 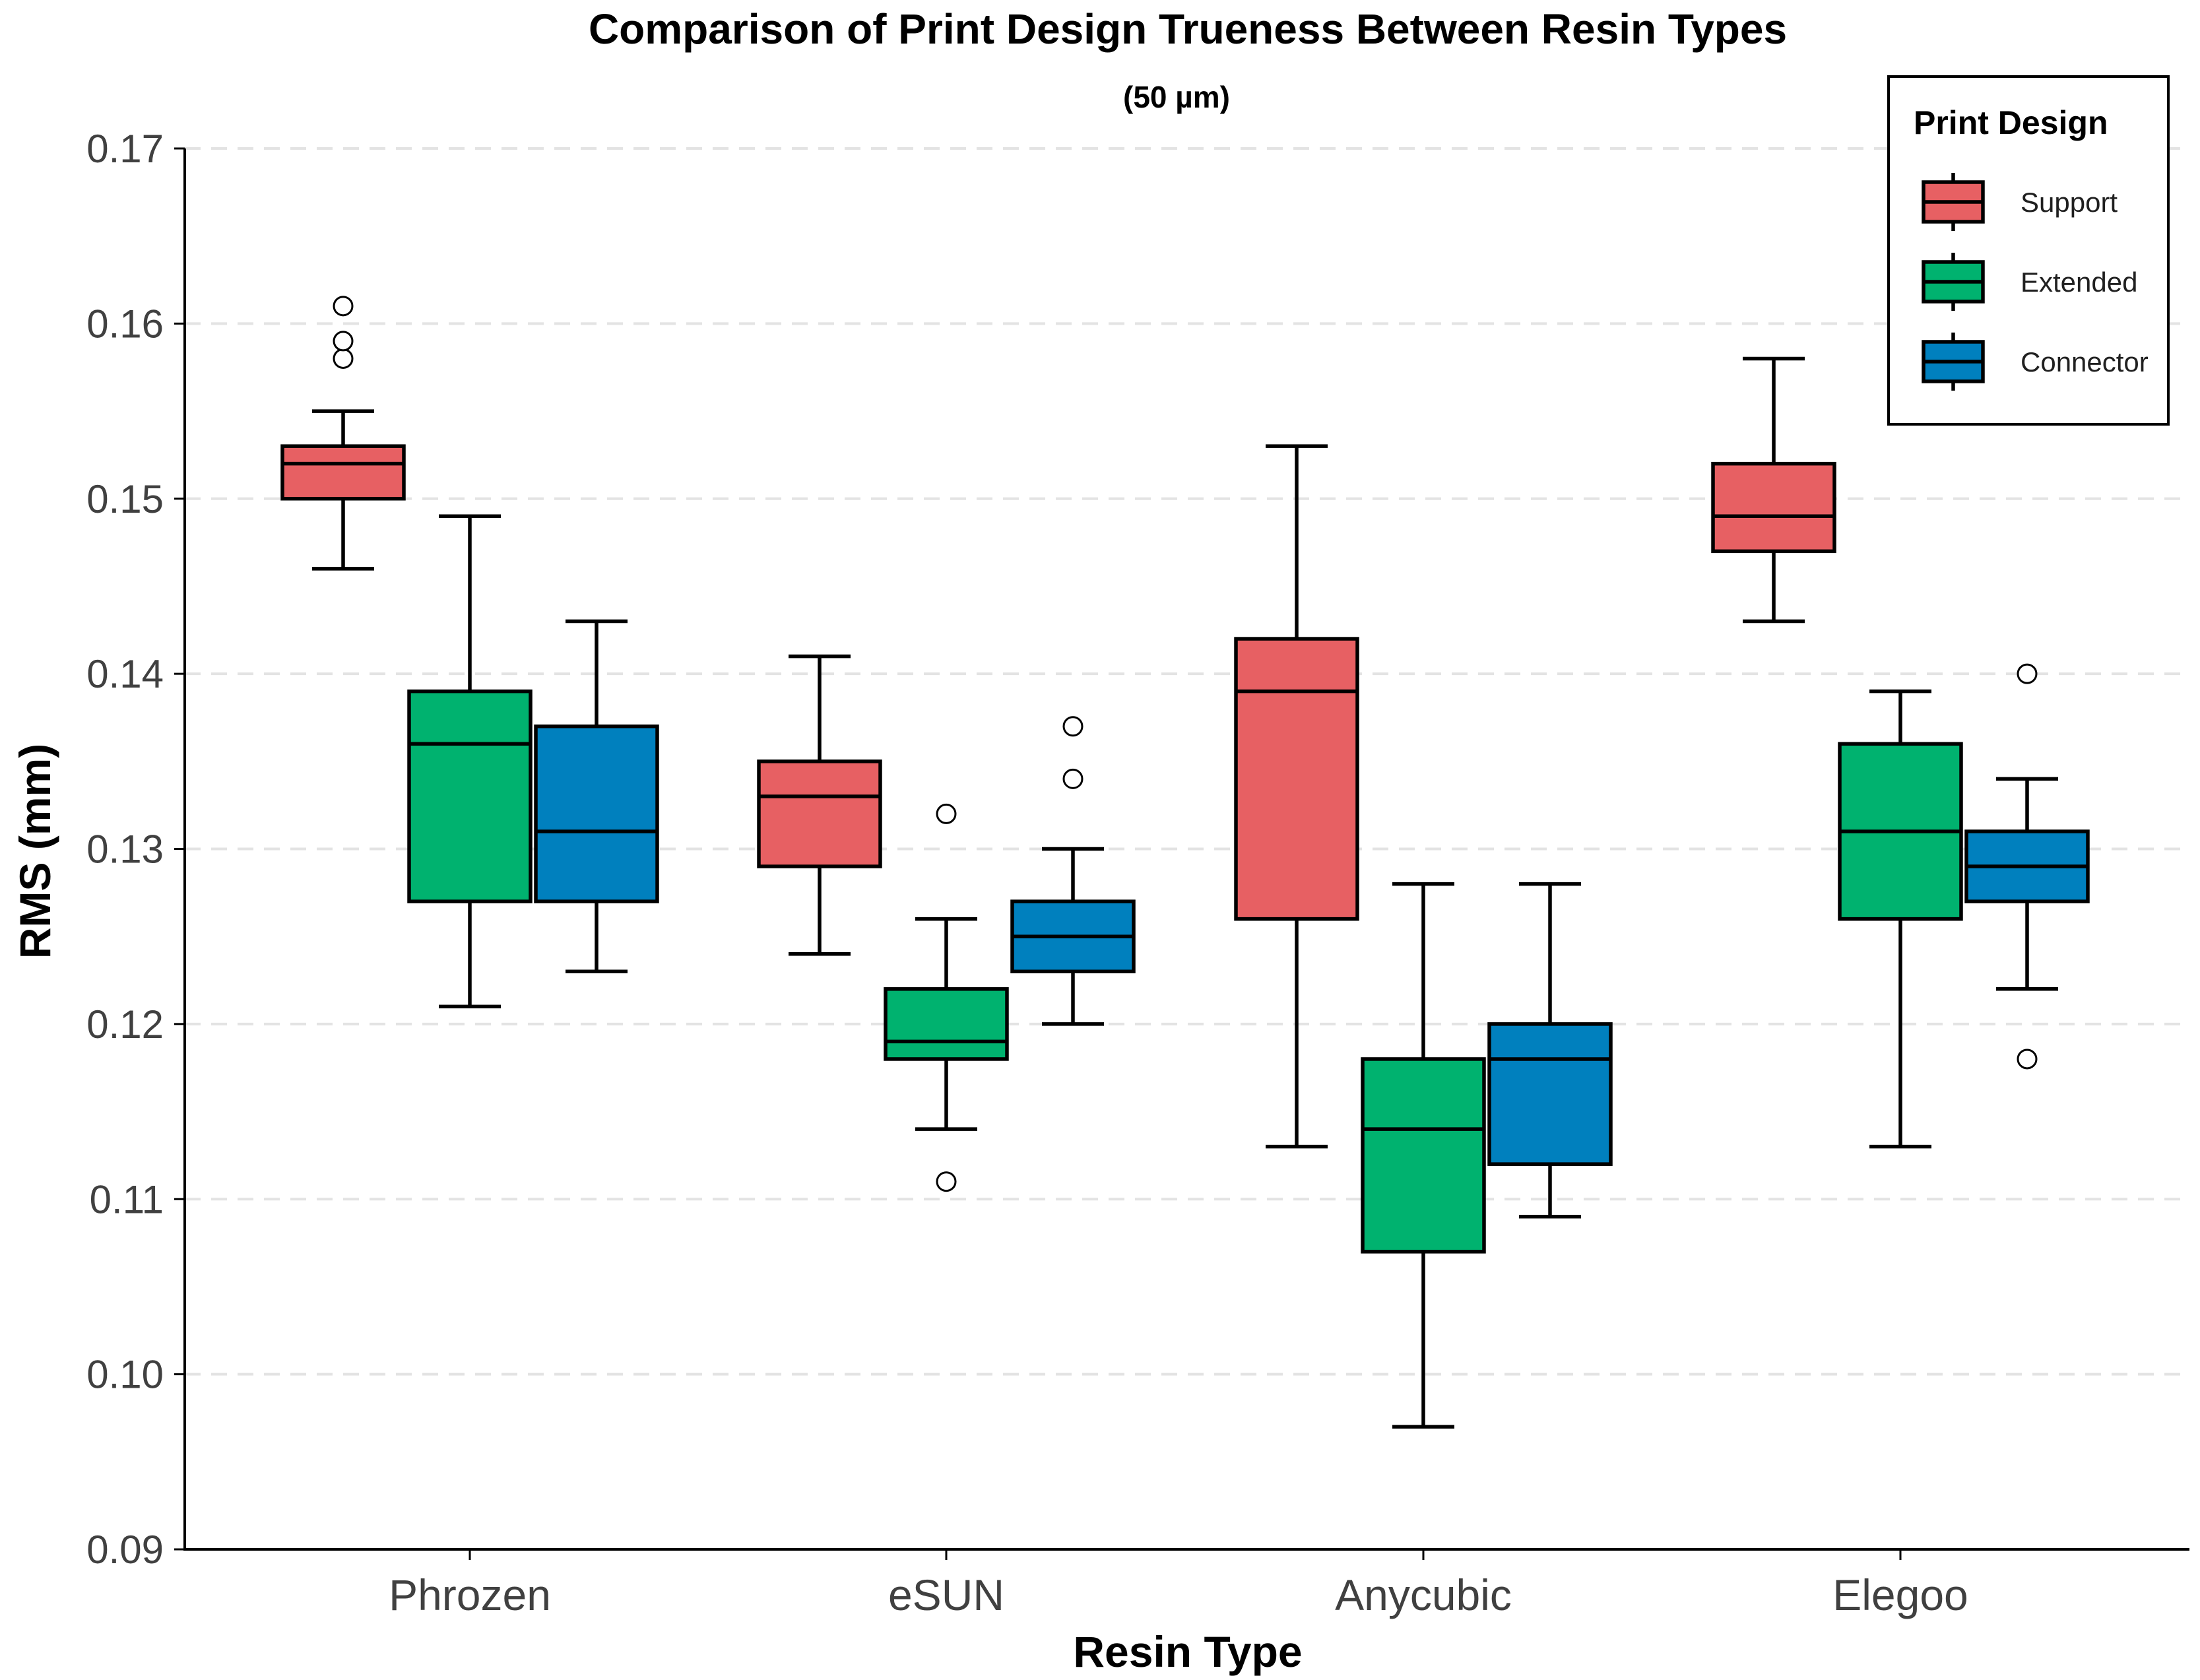 I want to click on box-connector-elegoo, so click(x=2027, y=866).